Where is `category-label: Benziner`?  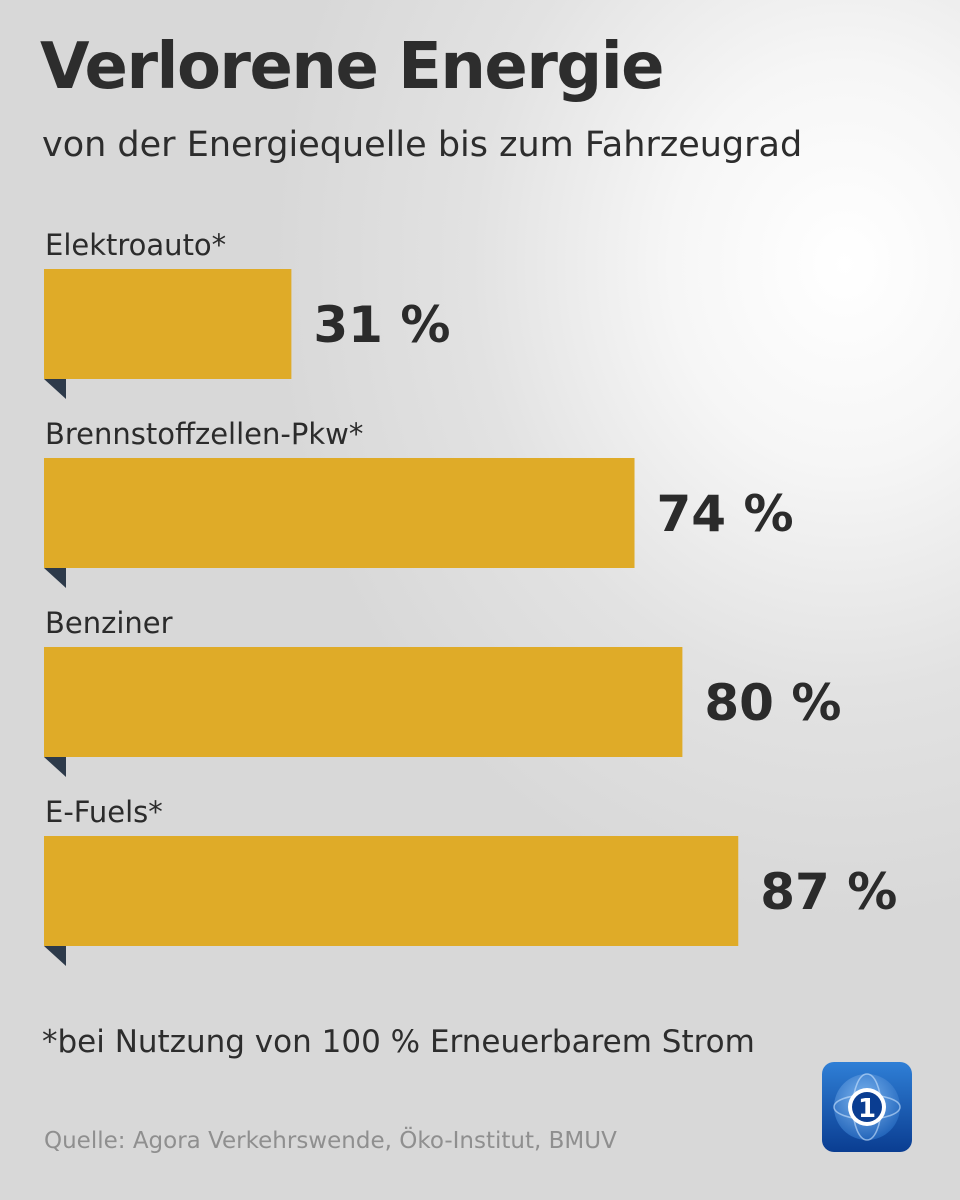
category-label: Benziner is located at coordinates (109, 623).